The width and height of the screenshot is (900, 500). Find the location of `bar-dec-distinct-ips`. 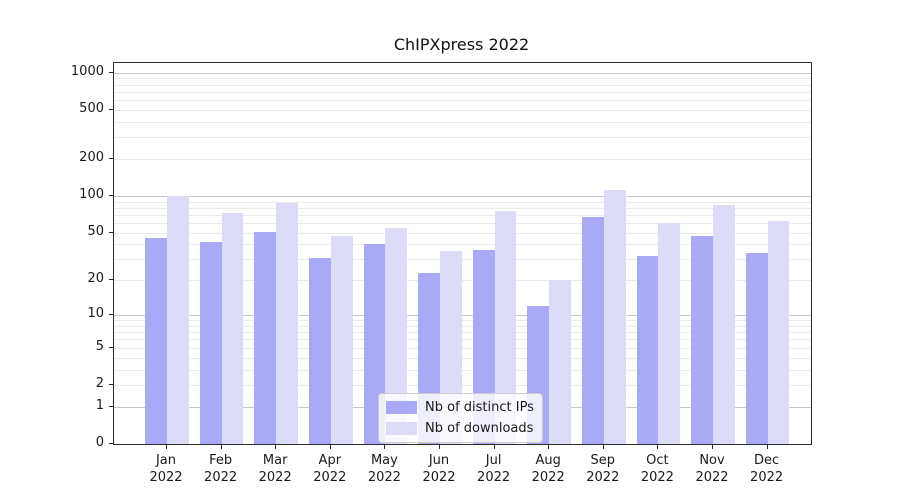

bar-dec-distinct-ips is located at coordinates (756, 348).